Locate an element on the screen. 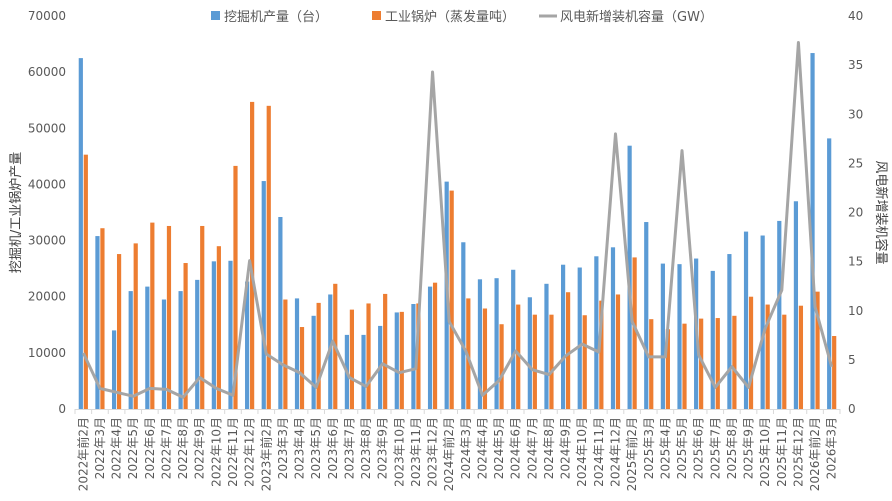 This screenshot has height=501, width=892. x-tick-label: 2023年5月 is located at coordinates (316, 448).